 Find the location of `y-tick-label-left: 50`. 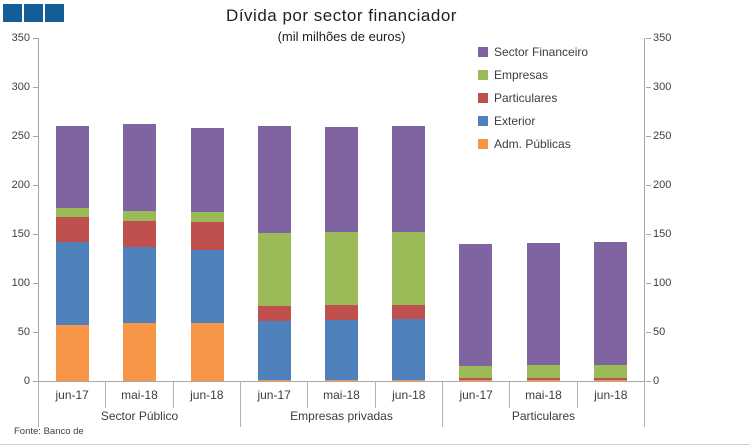

y-tick-label-left: 50 is located at coordinates (23, 332).